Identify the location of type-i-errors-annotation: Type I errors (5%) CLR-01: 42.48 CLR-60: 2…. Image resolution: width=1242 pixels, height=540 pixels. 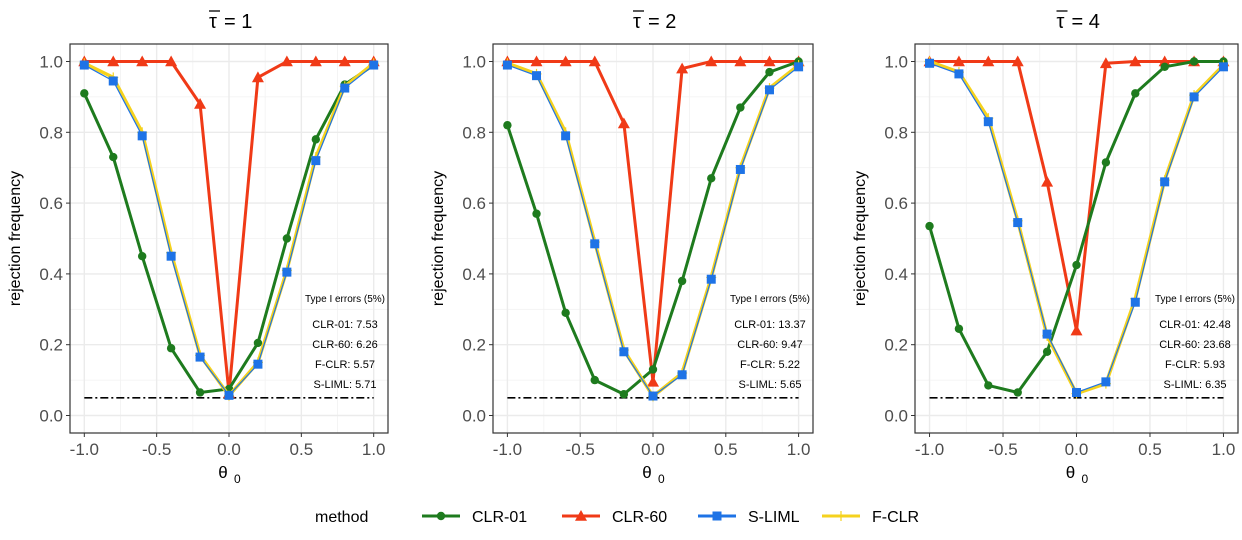
(1195, 342).